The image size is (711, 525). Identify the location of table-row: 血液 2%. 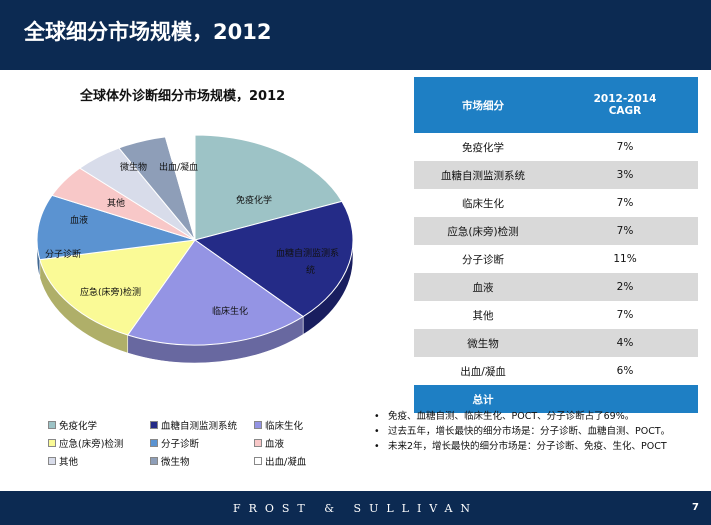
(556, 287).